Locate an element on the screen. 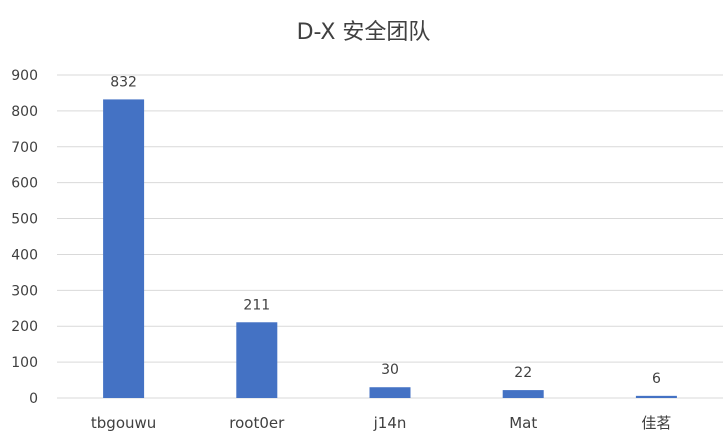 This screenshot has height=441, width=727. data-label: 6 is located at coordinates (656, 379).